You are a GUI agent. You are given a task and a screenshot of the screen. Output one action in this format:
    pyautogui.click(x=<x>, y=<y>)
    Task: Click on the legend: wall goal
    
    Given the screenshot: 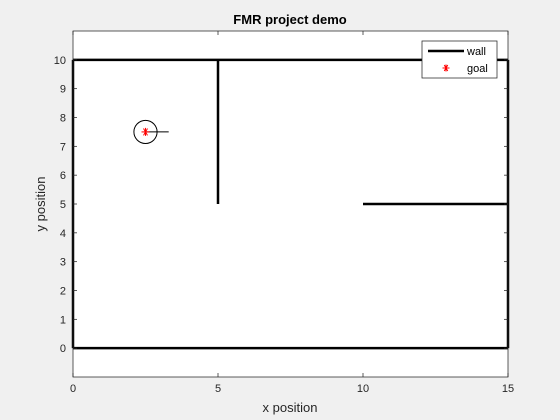 What is the action you would take?
    pyautogui.click(x=459, y=59)
    